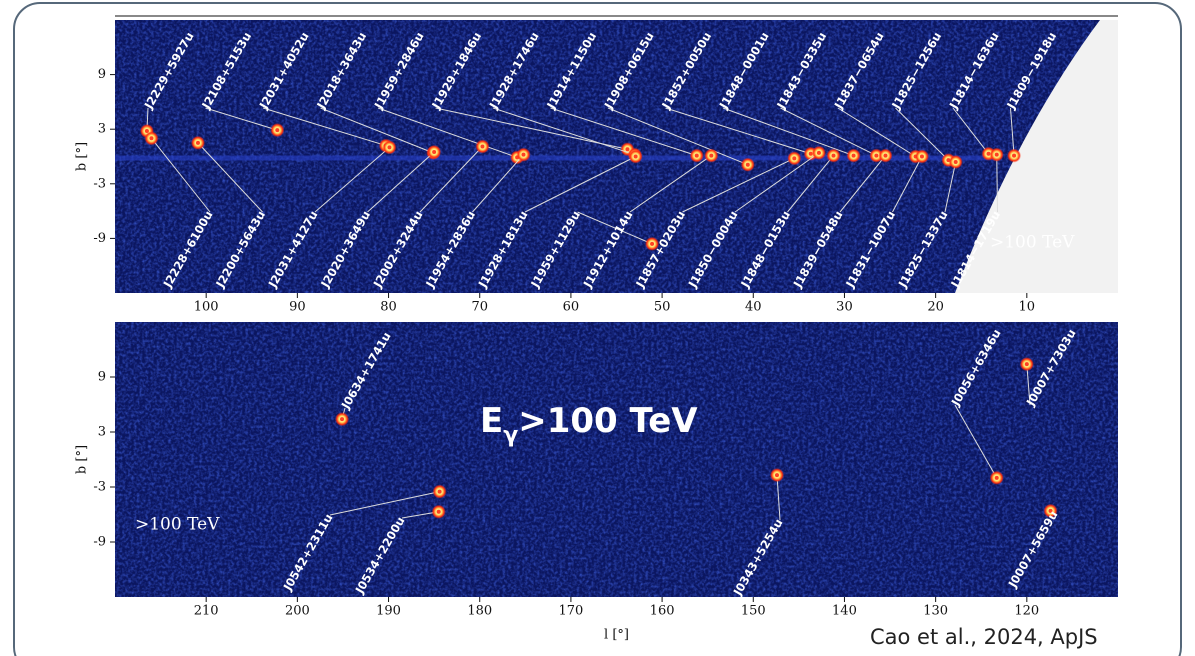 The image size is (1195, 656). Describe the element at coordinates (479, 611) in the screenshot. I see `x-tick-label: 180` at that location.